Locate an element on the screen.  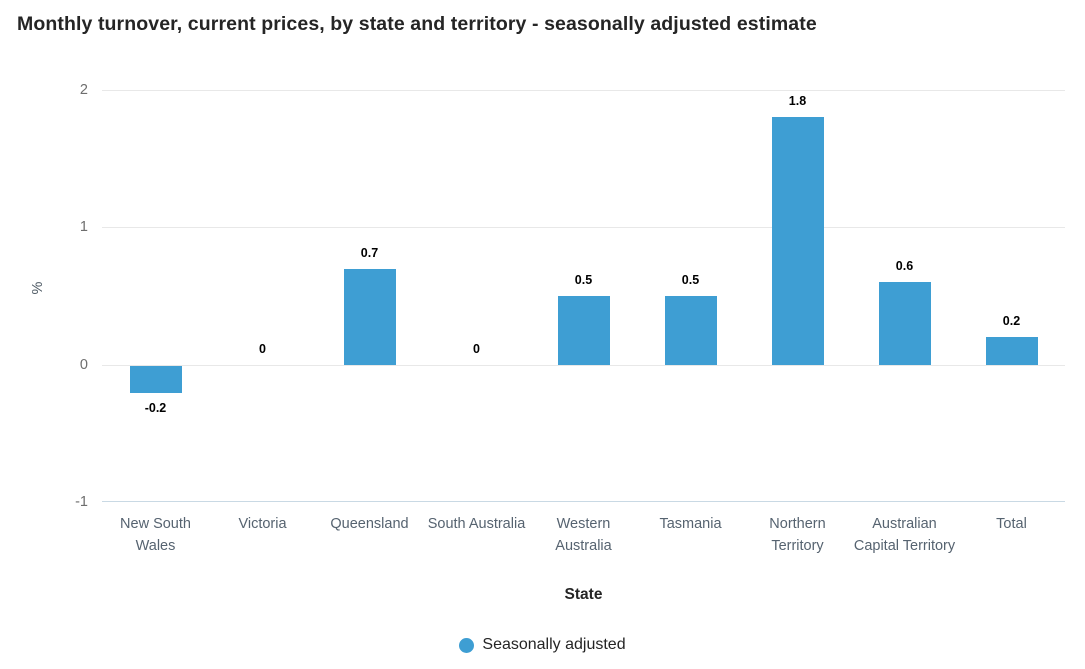
bar-value-label: 0.6 is located at coordinates (904, 266).